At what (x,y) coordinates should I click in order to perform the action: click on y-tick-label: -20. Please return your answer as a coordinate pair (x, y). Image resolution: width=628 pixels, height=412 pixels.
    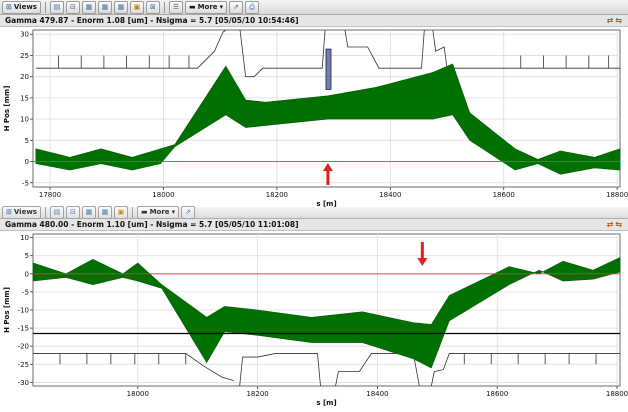
    Looking at the image, I should click on (23, 347).